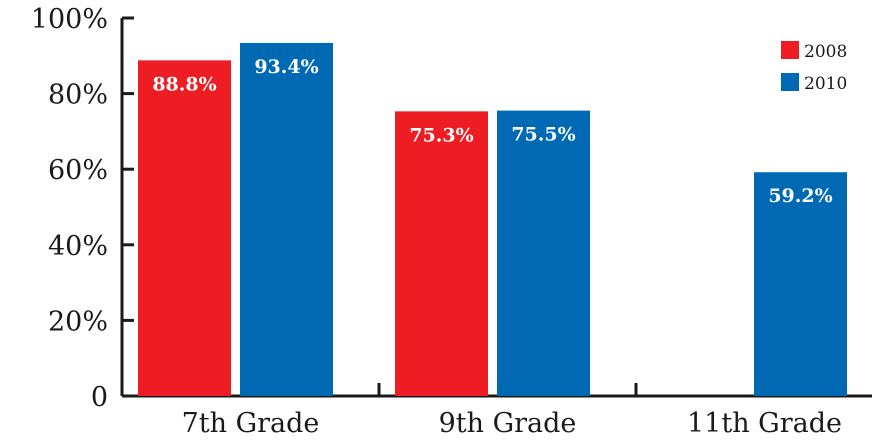 This screenshot has width=872, height=445. Describe the element at coordinates (286, 67) in the screenshot. I see `bar-value-label: 93.4%` at that location.